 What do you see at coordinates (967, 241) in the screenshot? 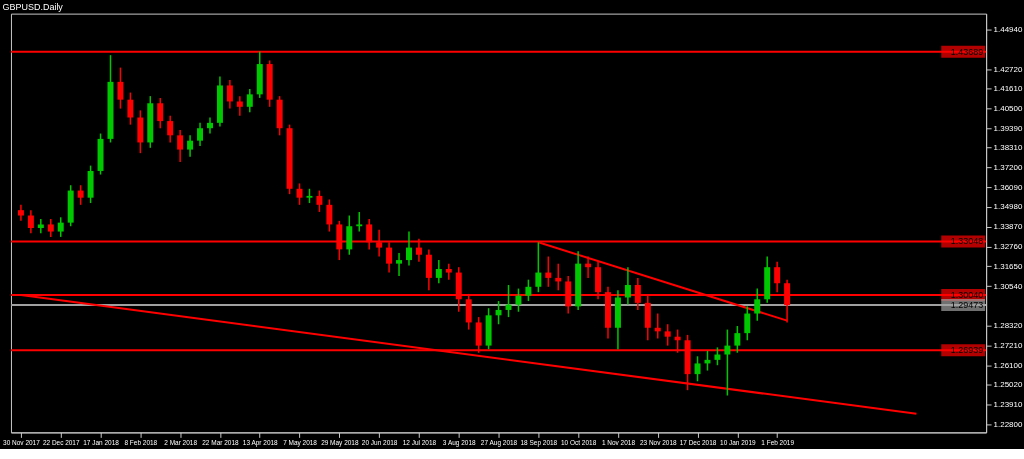
I see `ref-line-label: 1.33048` at bounding box center [967, 241].